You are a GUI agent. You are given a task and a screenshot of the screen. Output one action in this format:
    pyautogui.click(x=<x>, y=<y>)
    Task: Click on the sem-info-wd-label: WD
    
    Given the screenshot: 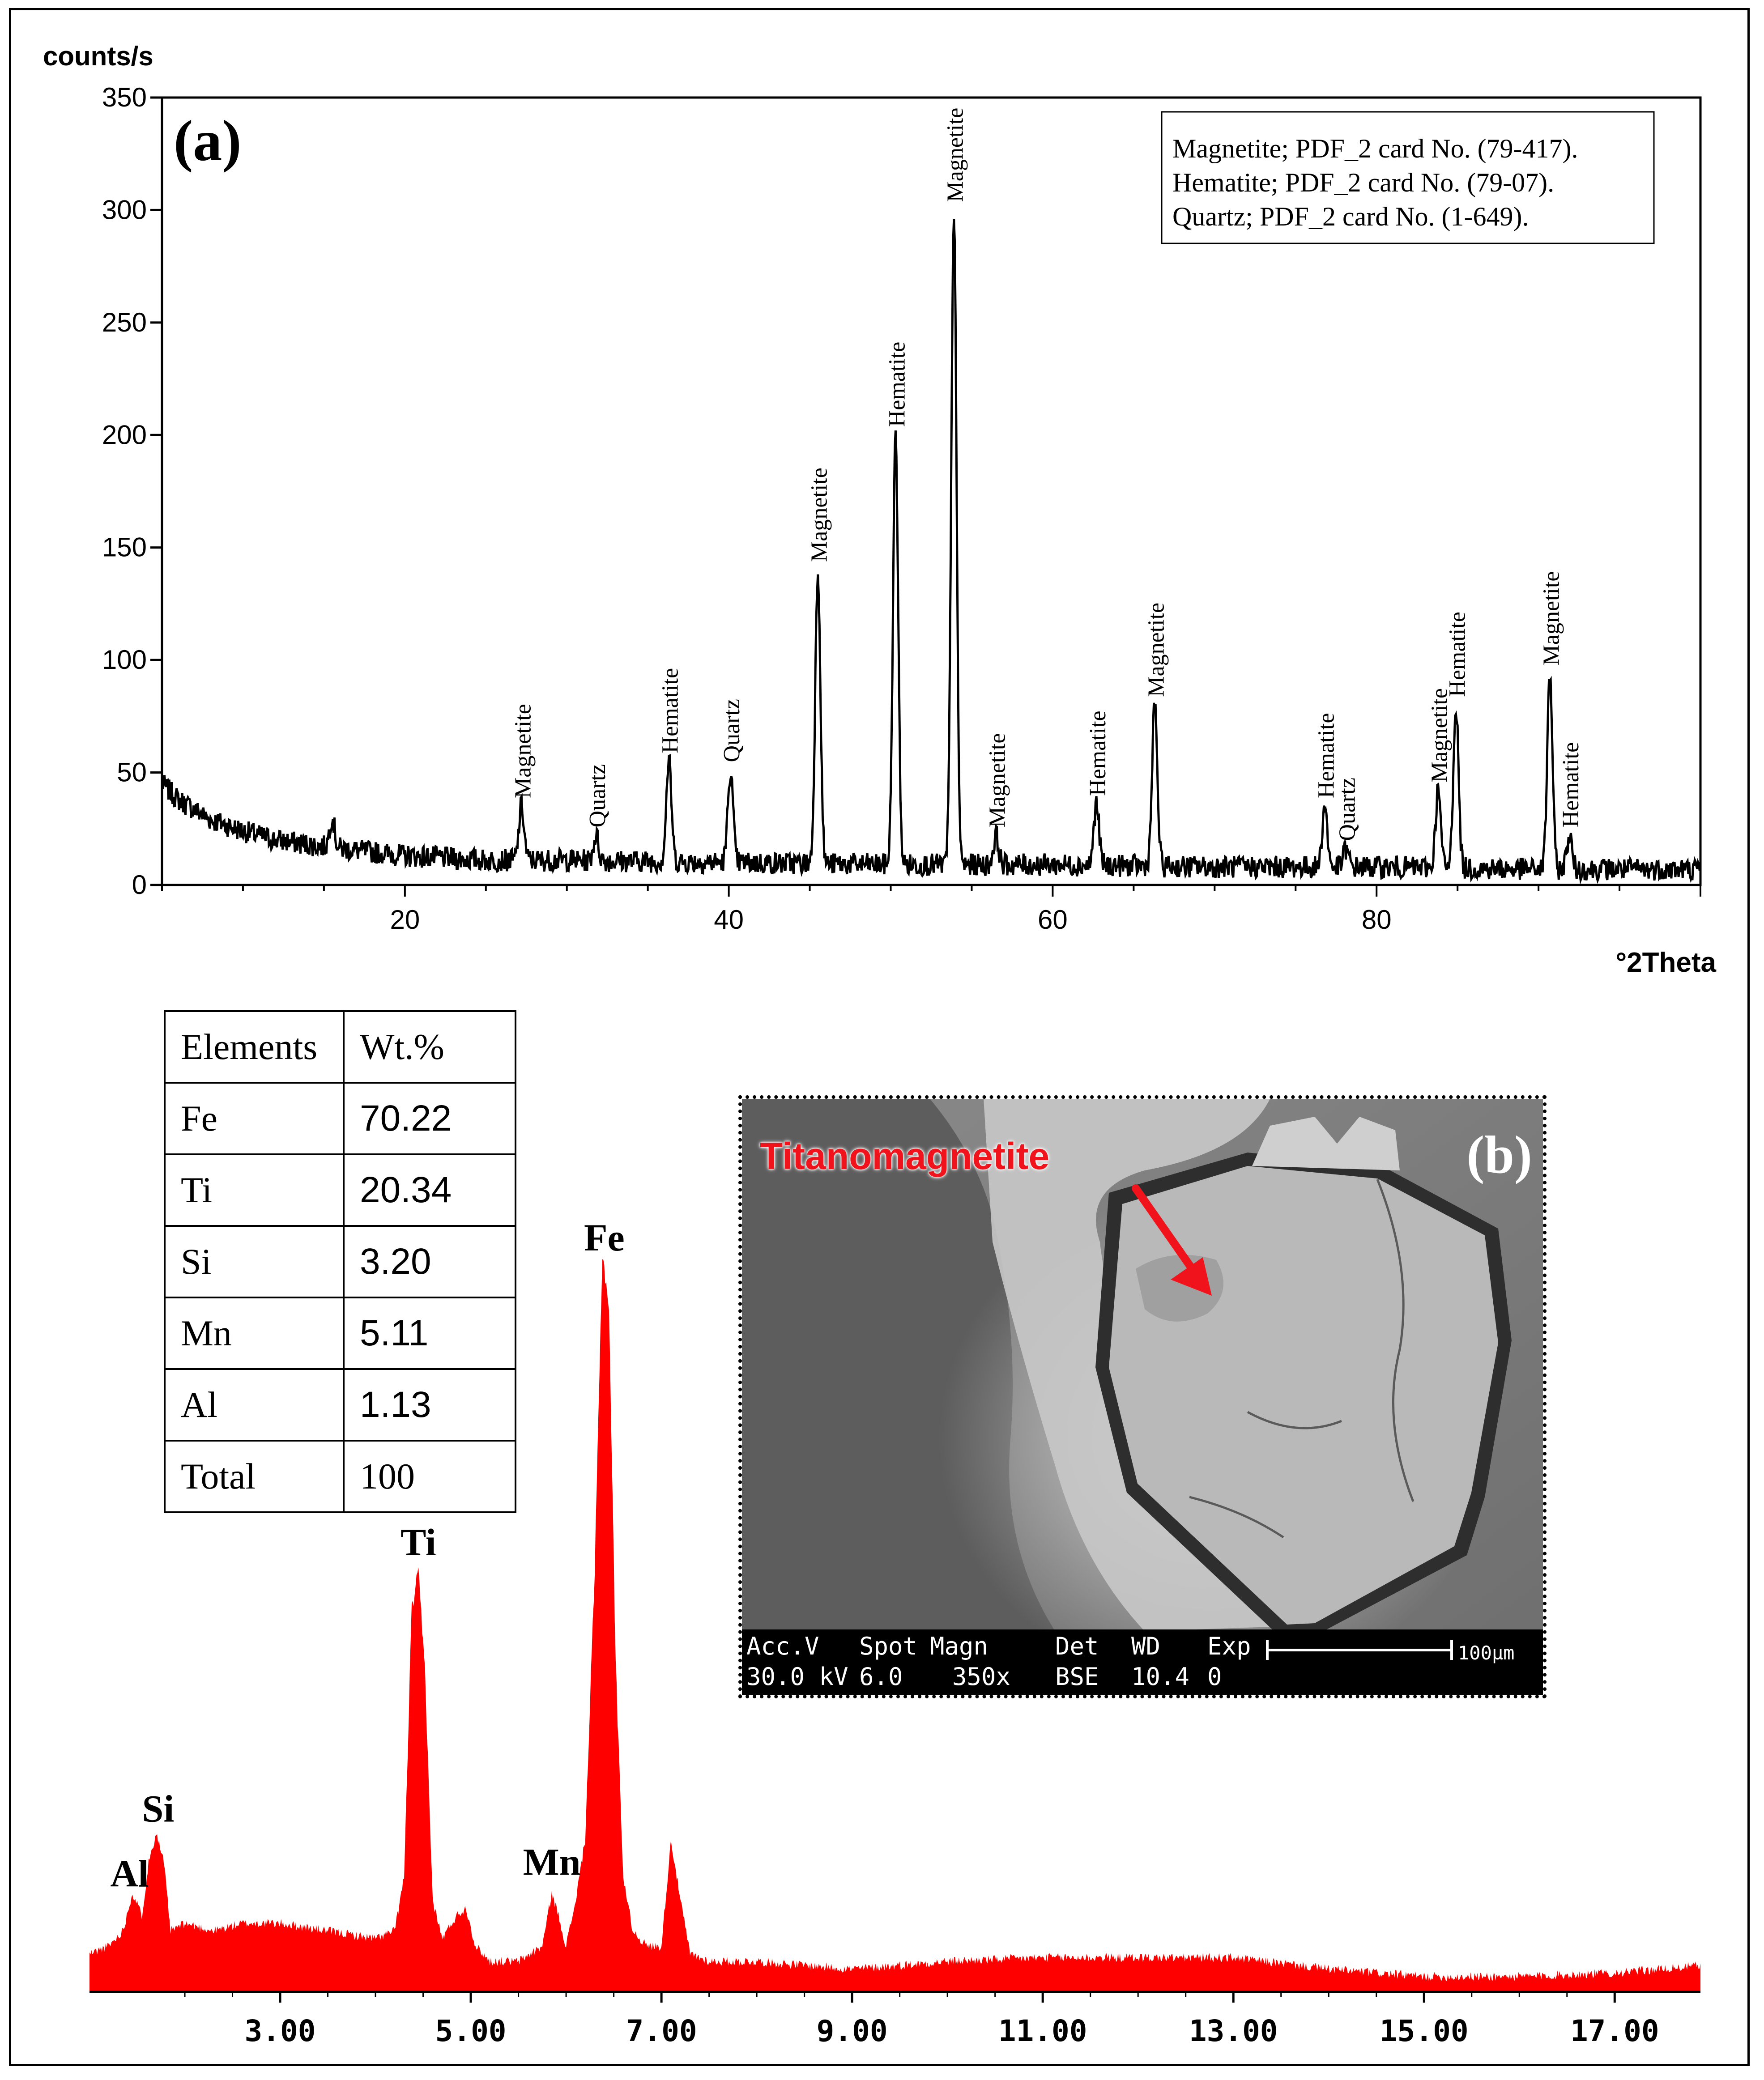 What is the action you would take?
    pyautogui.click(x=1146, y=1646)
    